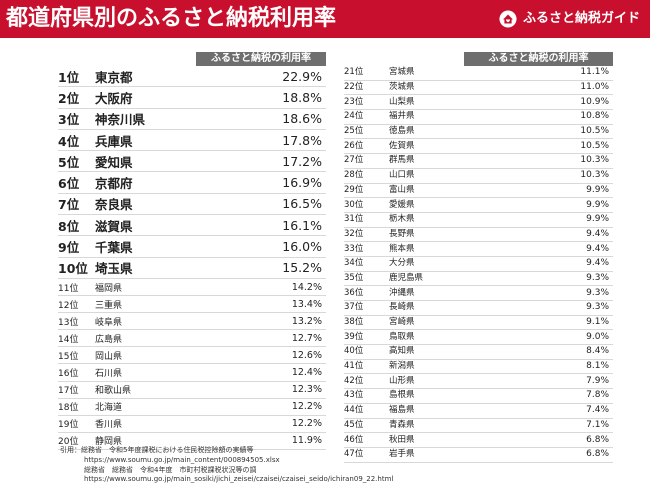 The width and height of the screenshot is (650, 488). Describe the element at coordinates (478, 396) in the screenshot. I see `table-row: 43位 島根県 7.8%` at that location.